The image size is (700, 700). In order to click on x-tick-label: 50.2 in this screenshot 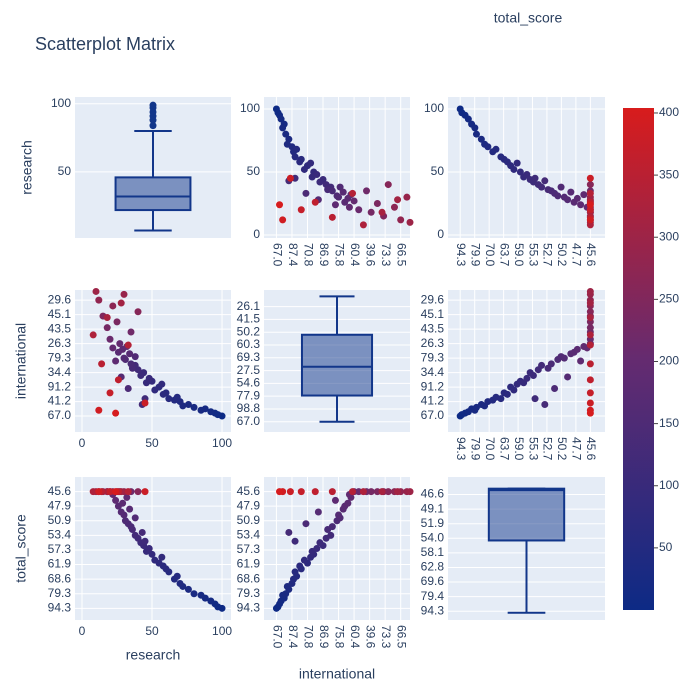, I will do `click(562, 449)`.